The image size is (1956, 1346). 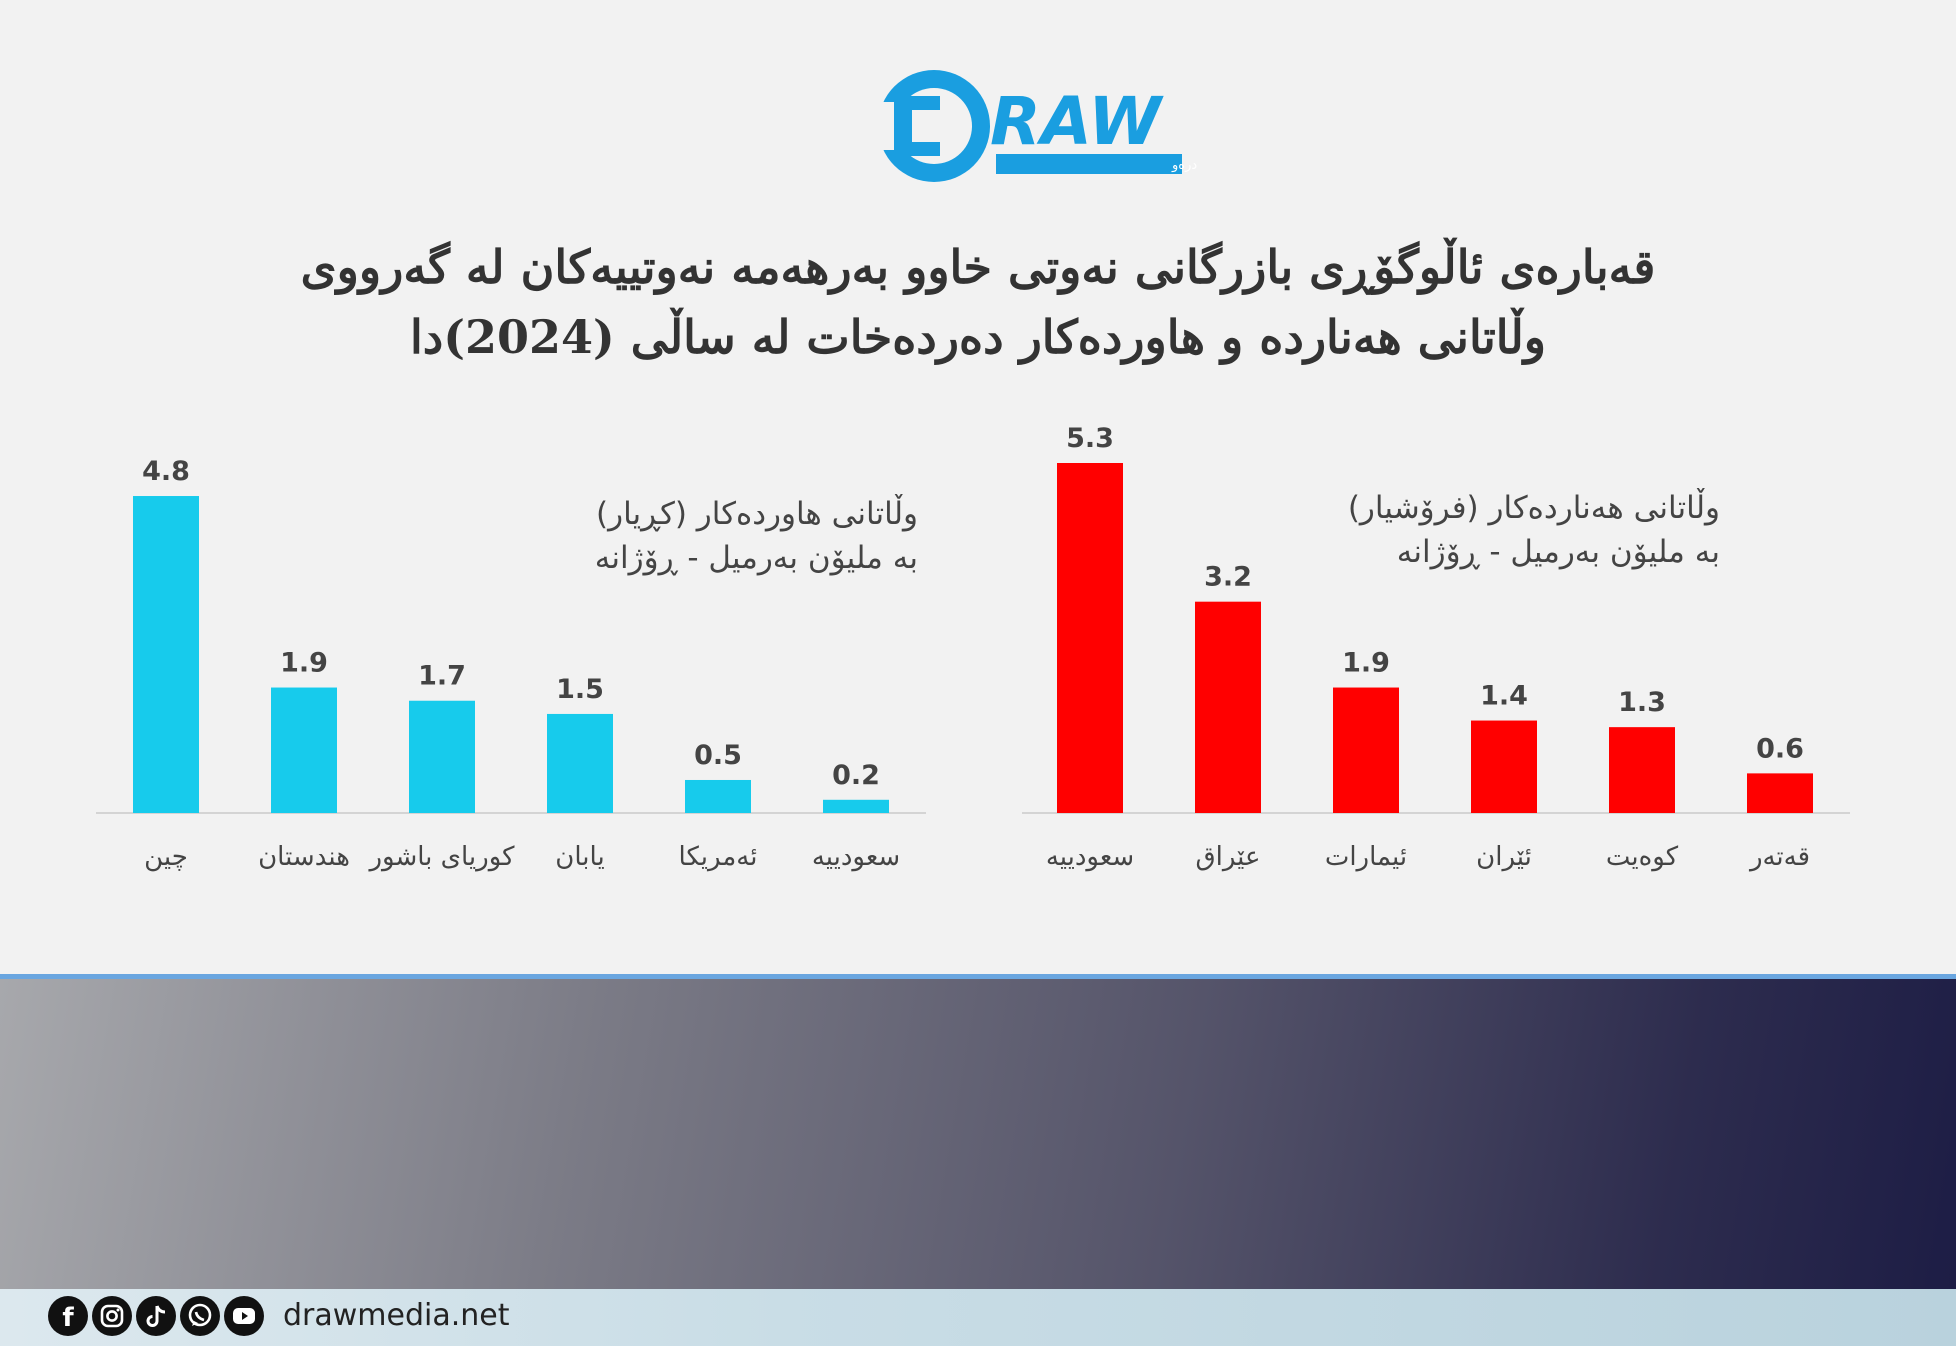 What do you see at coordinates (1077, 121) in the screenshot?
I see `logo-wordmark: RAW` at bounding box center [1077, 121].